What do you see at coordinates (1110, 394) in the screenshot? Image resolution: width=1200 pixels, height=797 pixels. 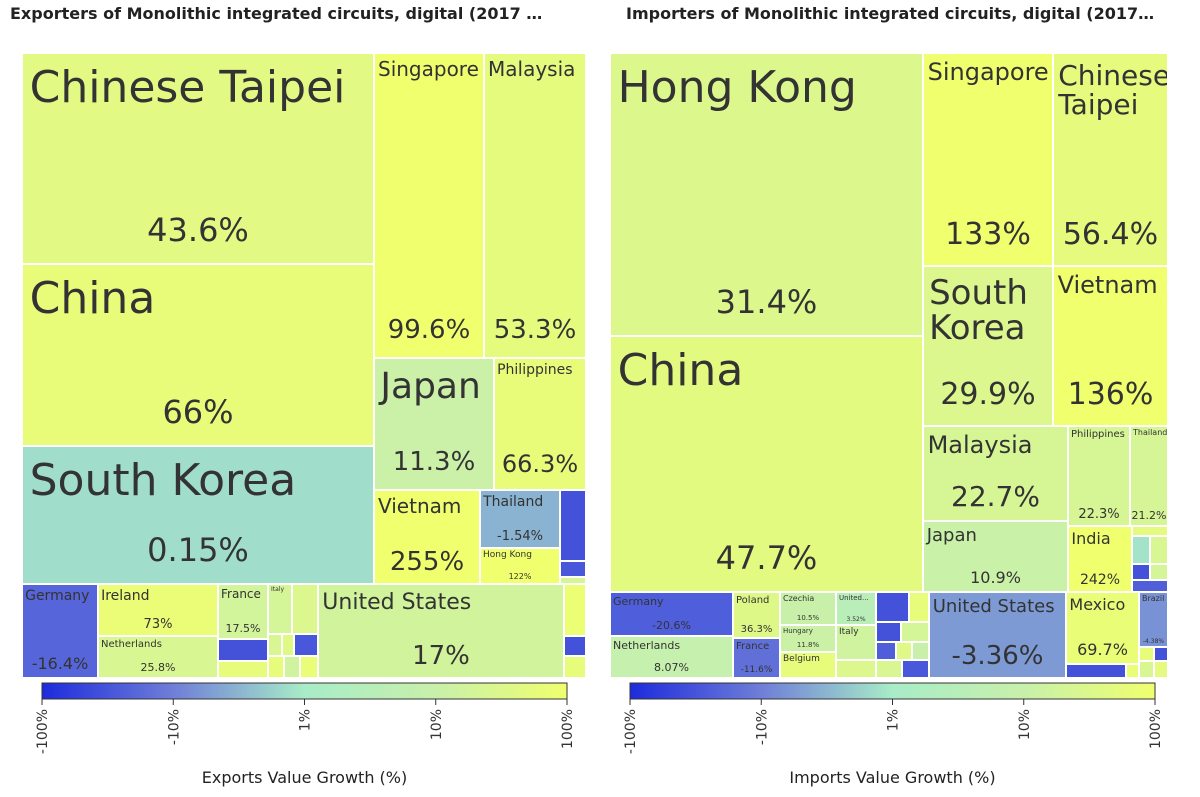 I see `tile-value: 136%` at bounding box center [1110, 394].